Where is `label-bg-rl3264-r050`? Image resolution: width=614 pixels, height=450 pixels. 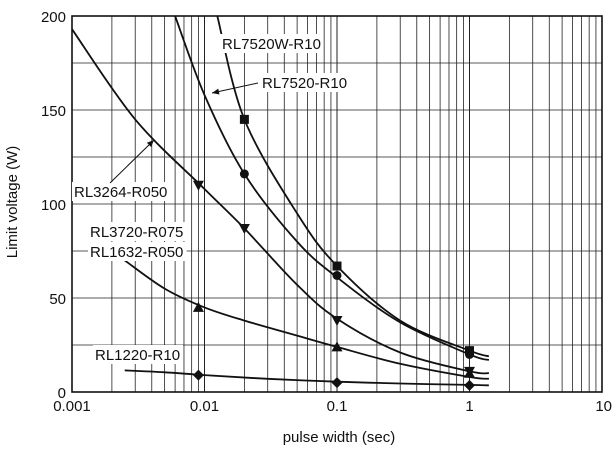 label-bg-rl3264-r050 is located at coordinates (121, 191).